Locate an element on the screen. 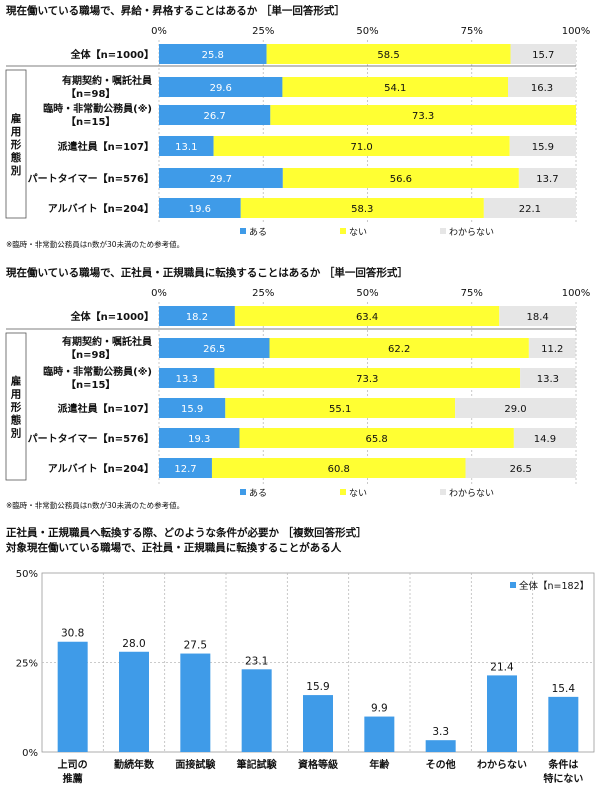 This screenshot has width=600, height=792. chart1-group-label-char: 雇 is located at coordinates (16, 118).